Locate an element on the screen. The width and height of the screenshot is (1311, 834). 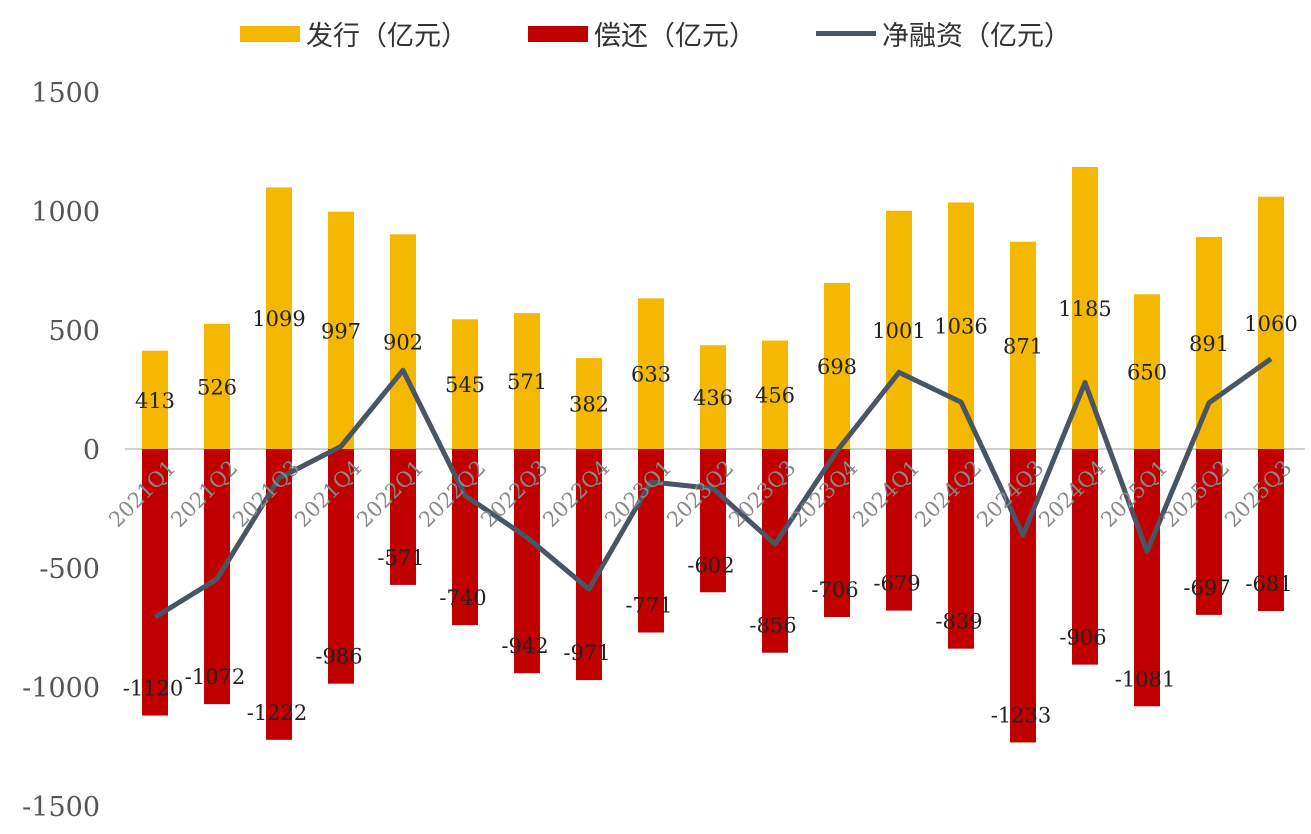
y-tick-label: 0 is located at coordinates (91, 450).